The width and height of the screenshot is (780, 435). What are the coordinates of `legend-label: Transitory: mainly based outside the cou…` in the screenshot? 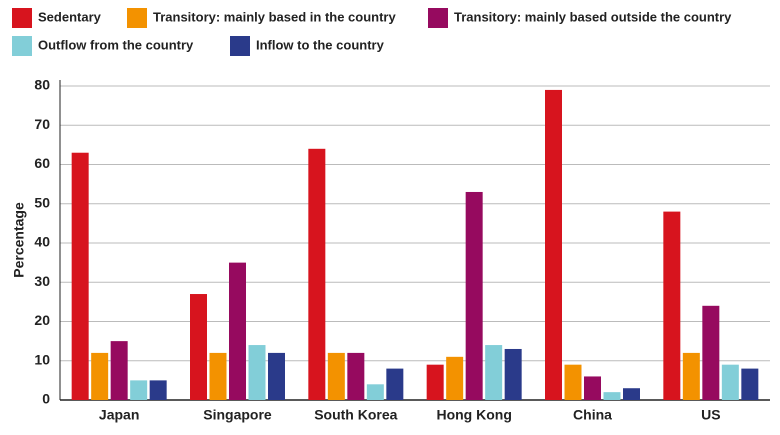 It's located at (593, 16).